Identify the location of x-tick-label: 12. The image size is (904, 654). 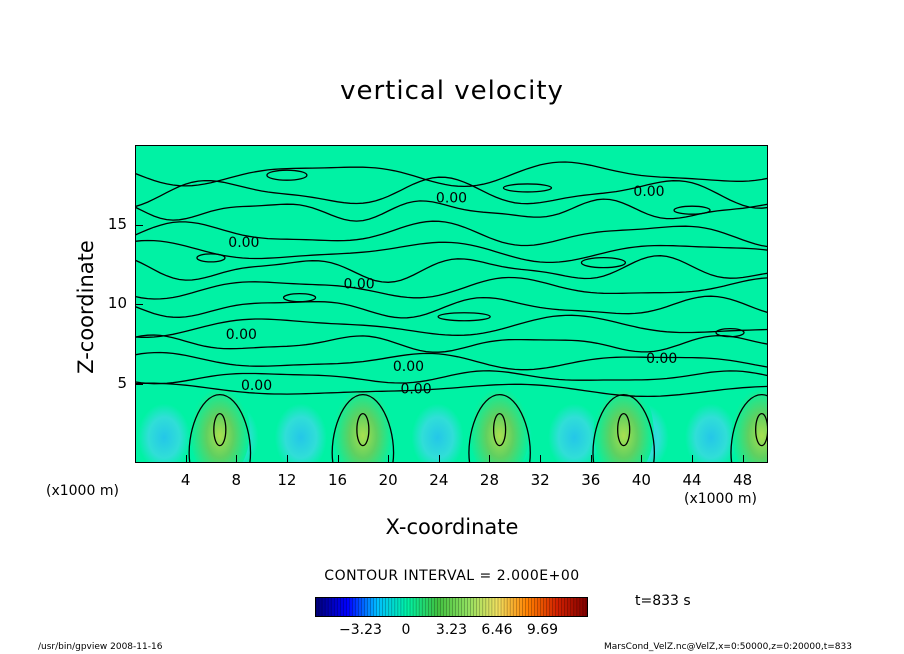
(287, 480).